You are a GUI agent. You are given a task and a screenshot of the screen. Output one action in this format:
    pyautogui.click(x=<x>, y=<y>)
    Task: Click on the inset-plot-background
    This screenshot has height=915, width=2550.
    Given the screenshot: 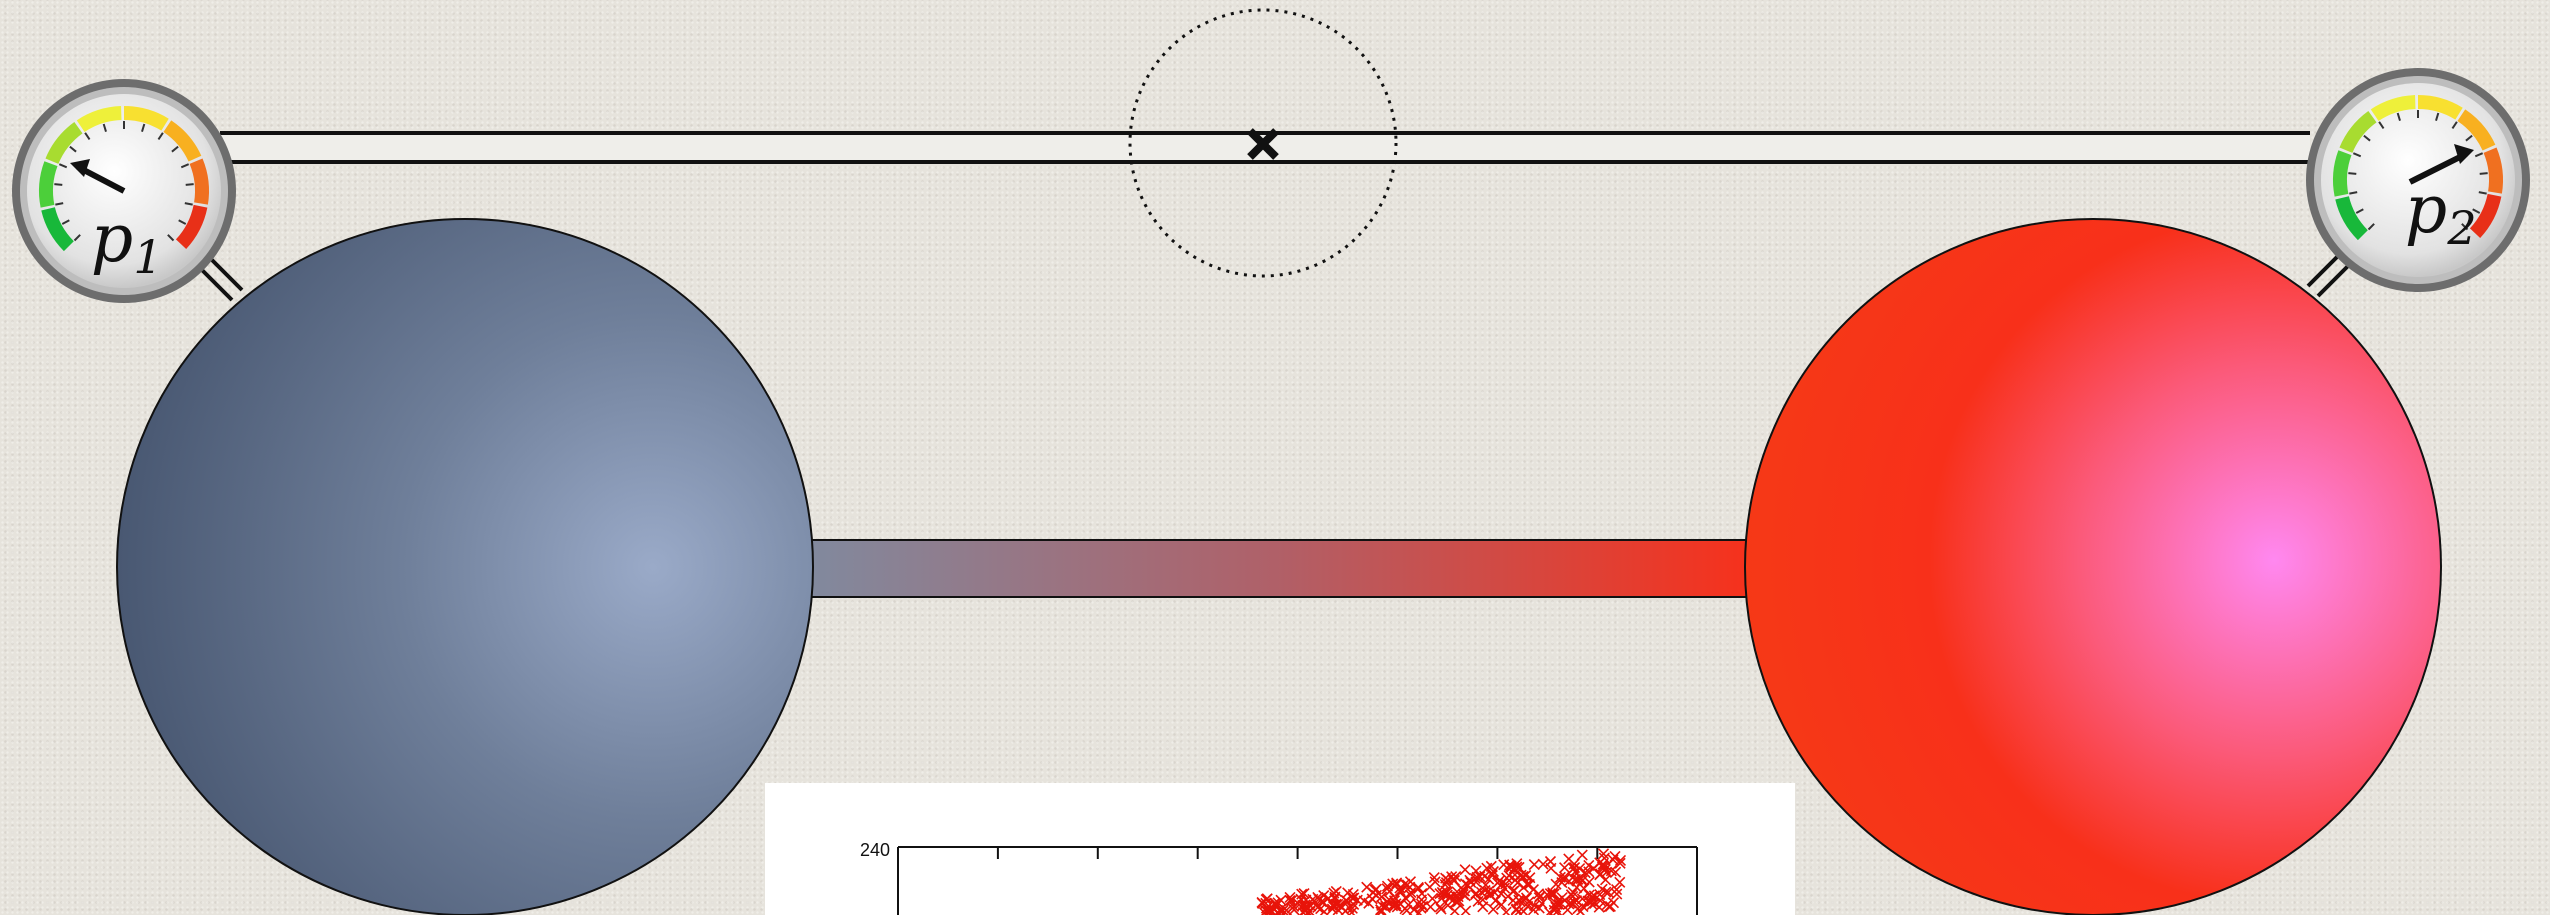 What is the action you would take?
    pyautogui.click(x=1280, y=849)
    